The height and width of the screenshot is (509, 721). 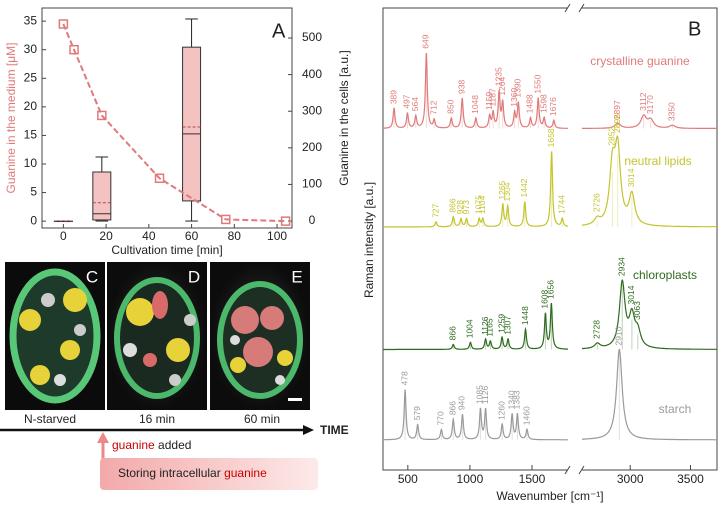 I want to click on panel-label: E, so click(x=296, y=276).